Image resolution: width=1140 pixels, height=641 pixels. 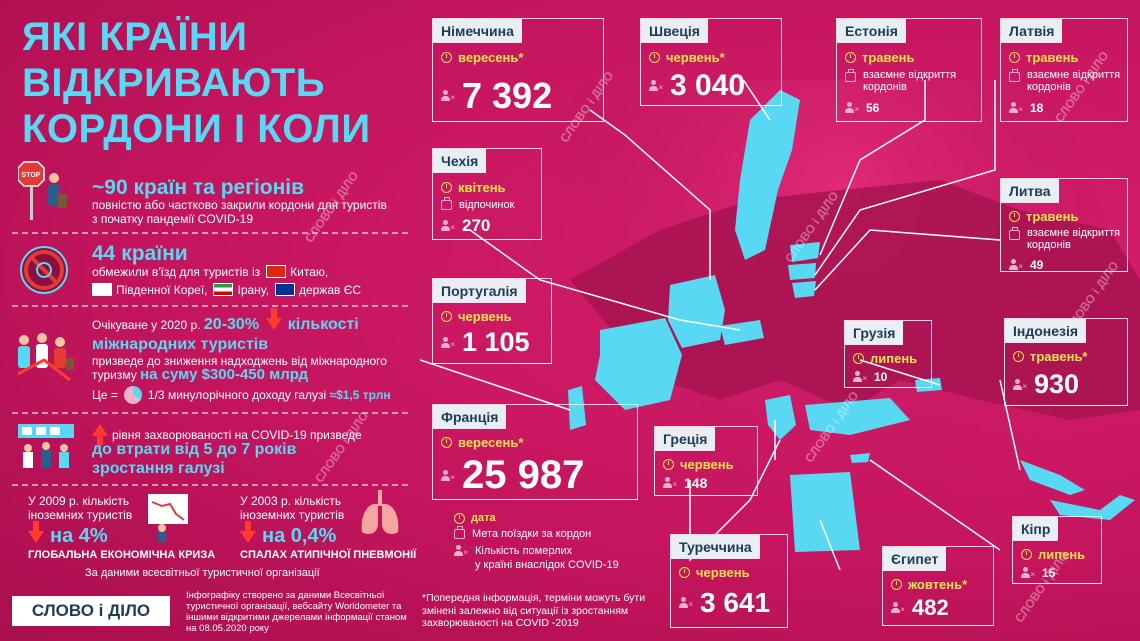 What do you see at coordinates (1036, 529) in the screenshot?
I see `country-name: Кіпр` at bounding box center [1036, 529].